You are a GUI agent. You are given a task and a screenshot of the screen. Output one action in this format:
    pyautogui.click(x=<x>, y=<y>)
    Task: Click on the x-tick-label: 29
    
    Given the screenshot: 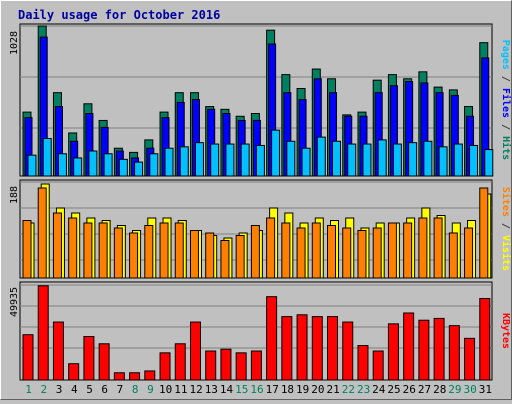 What is the action you would take?
    pyautogui.click(x=454, y=389)
    